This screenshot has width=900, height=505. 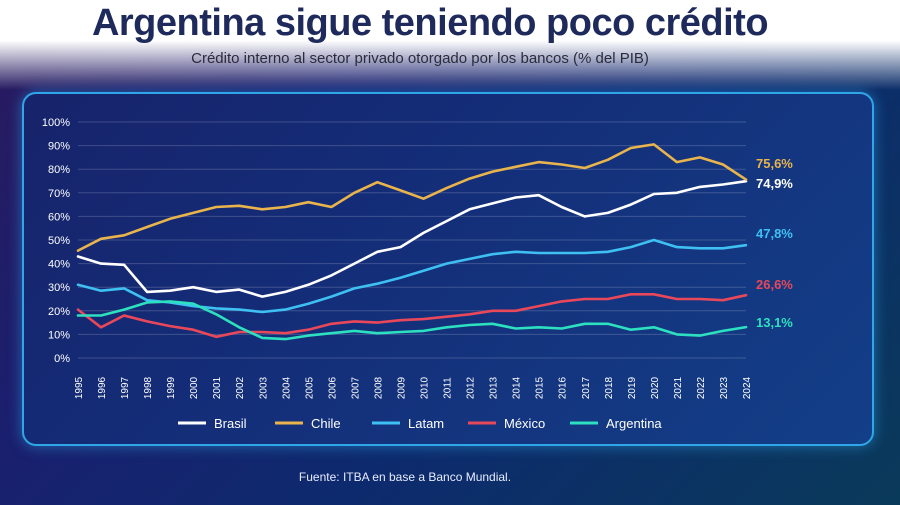 I want to click on y-tick-label: 50%, so click(x=59, y=241).